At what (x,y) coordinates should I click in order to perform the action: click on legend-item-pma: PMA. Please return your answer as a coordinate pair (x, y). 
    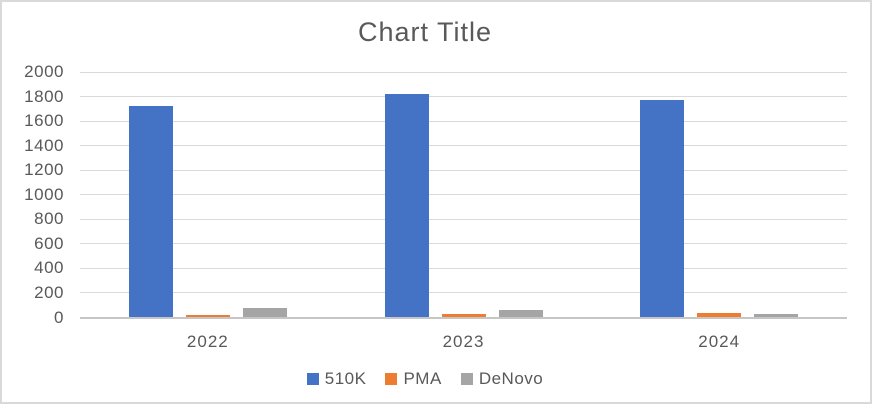
    Looking at the image, I should click on (413, 378).